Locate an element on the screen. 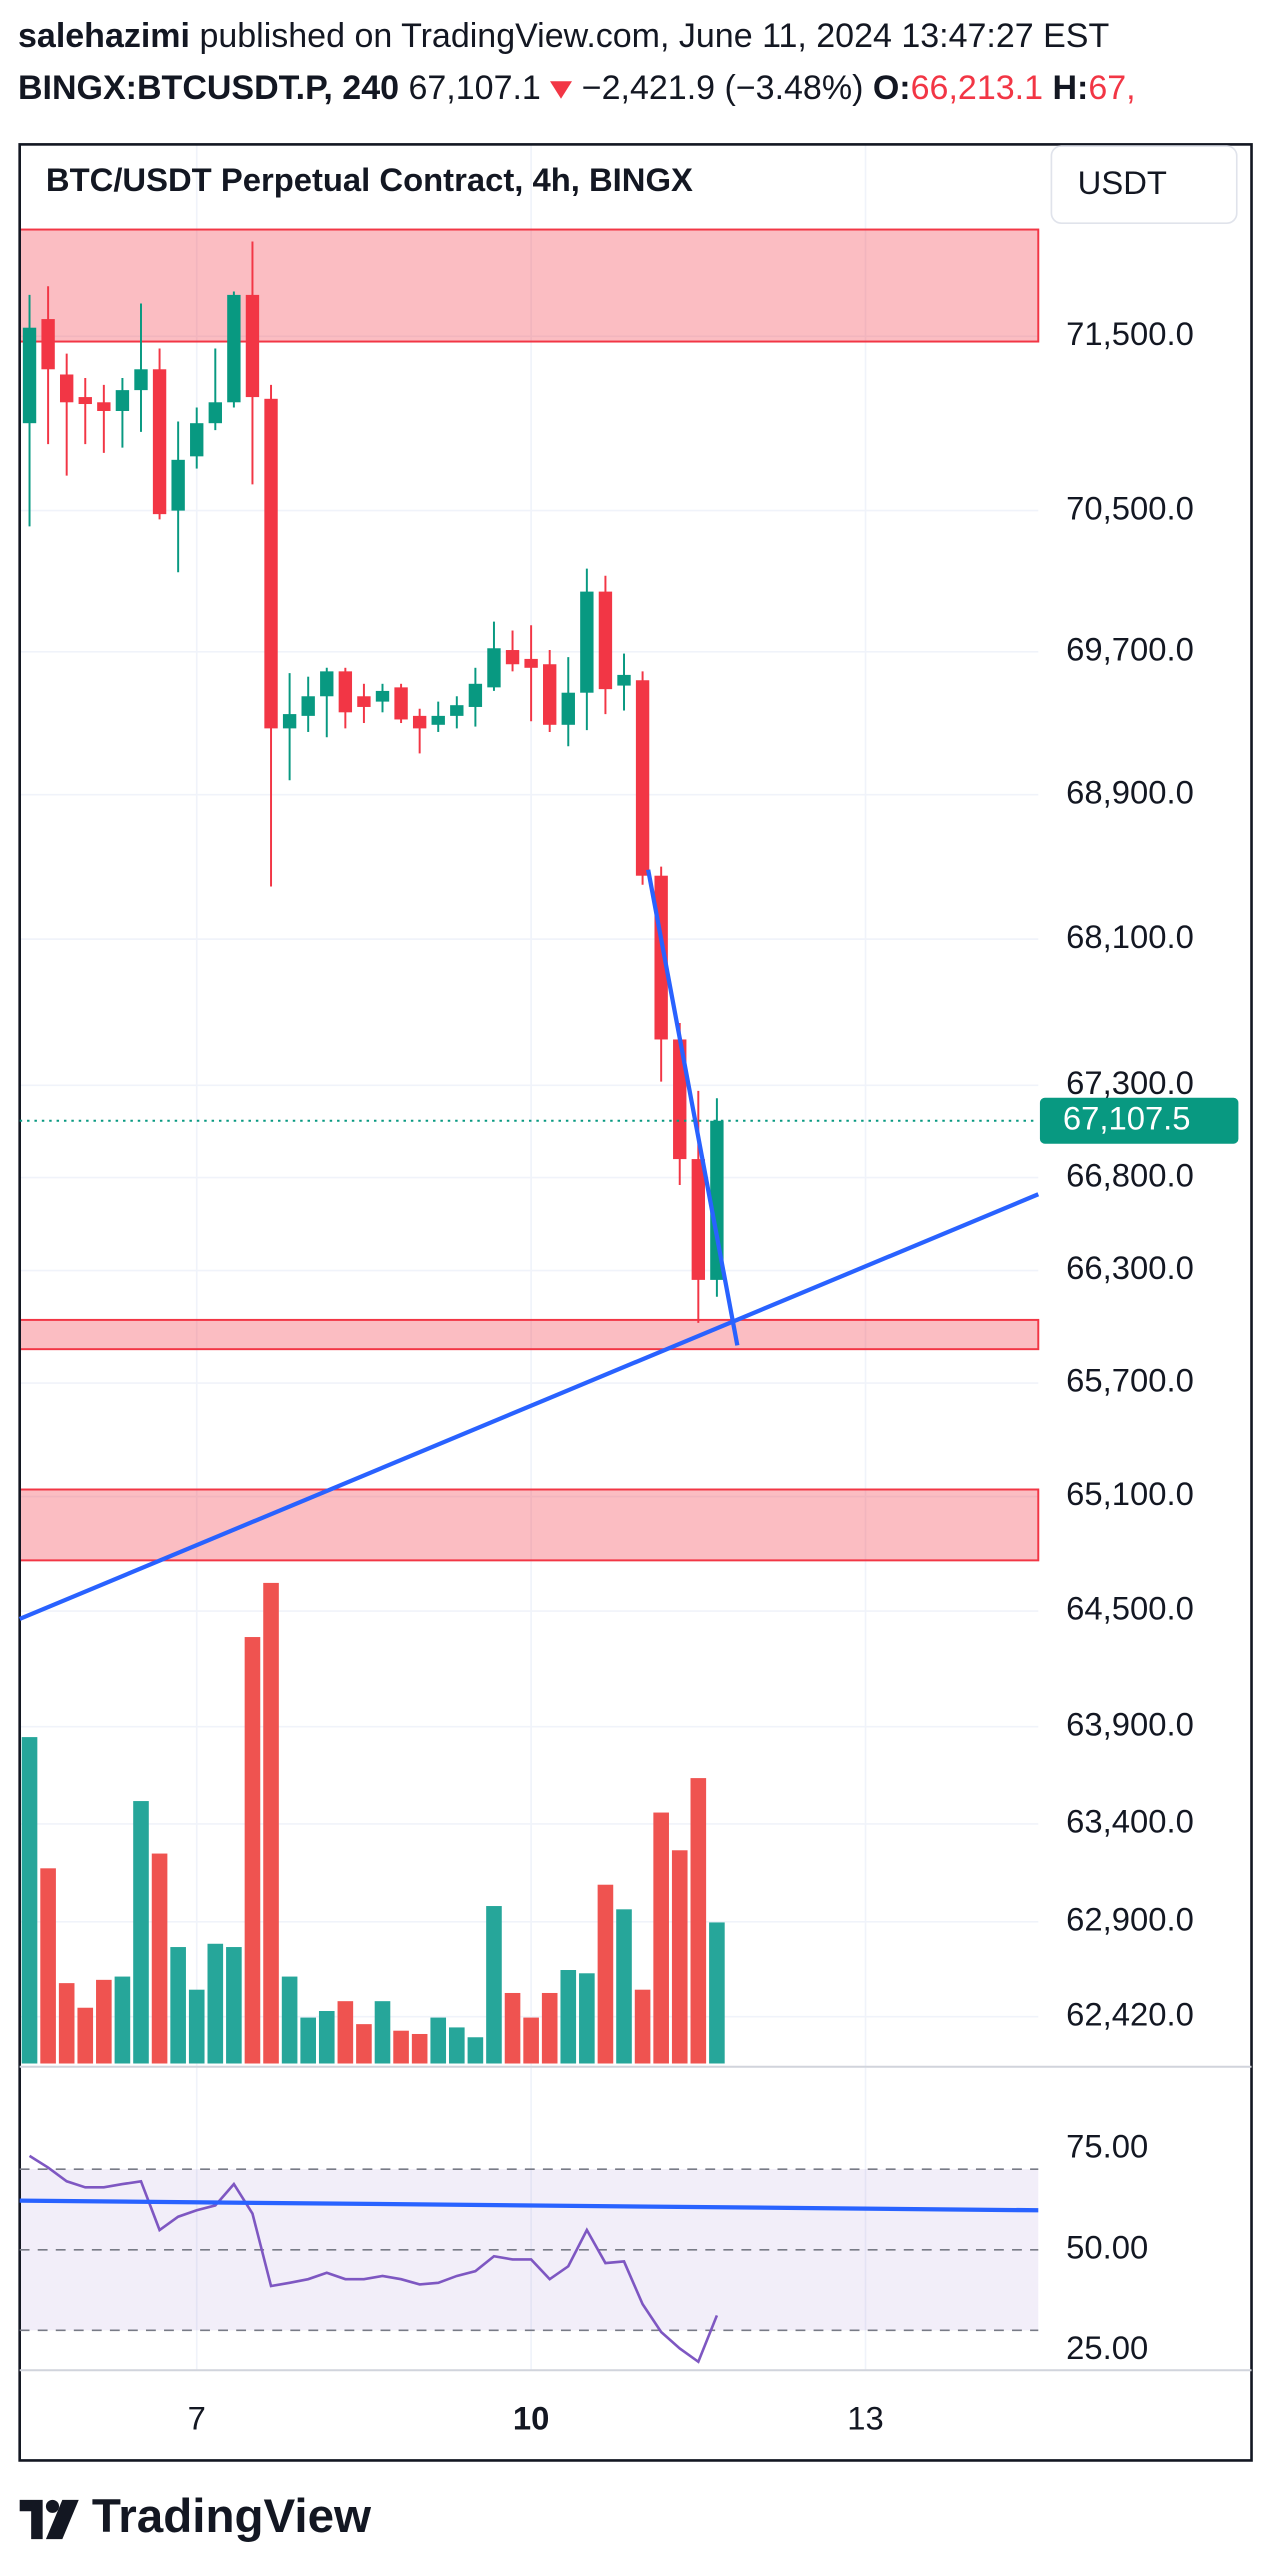 The height and width of the screenshot is (2554, 1263). down-arrow is located at coordinates (561, 90).